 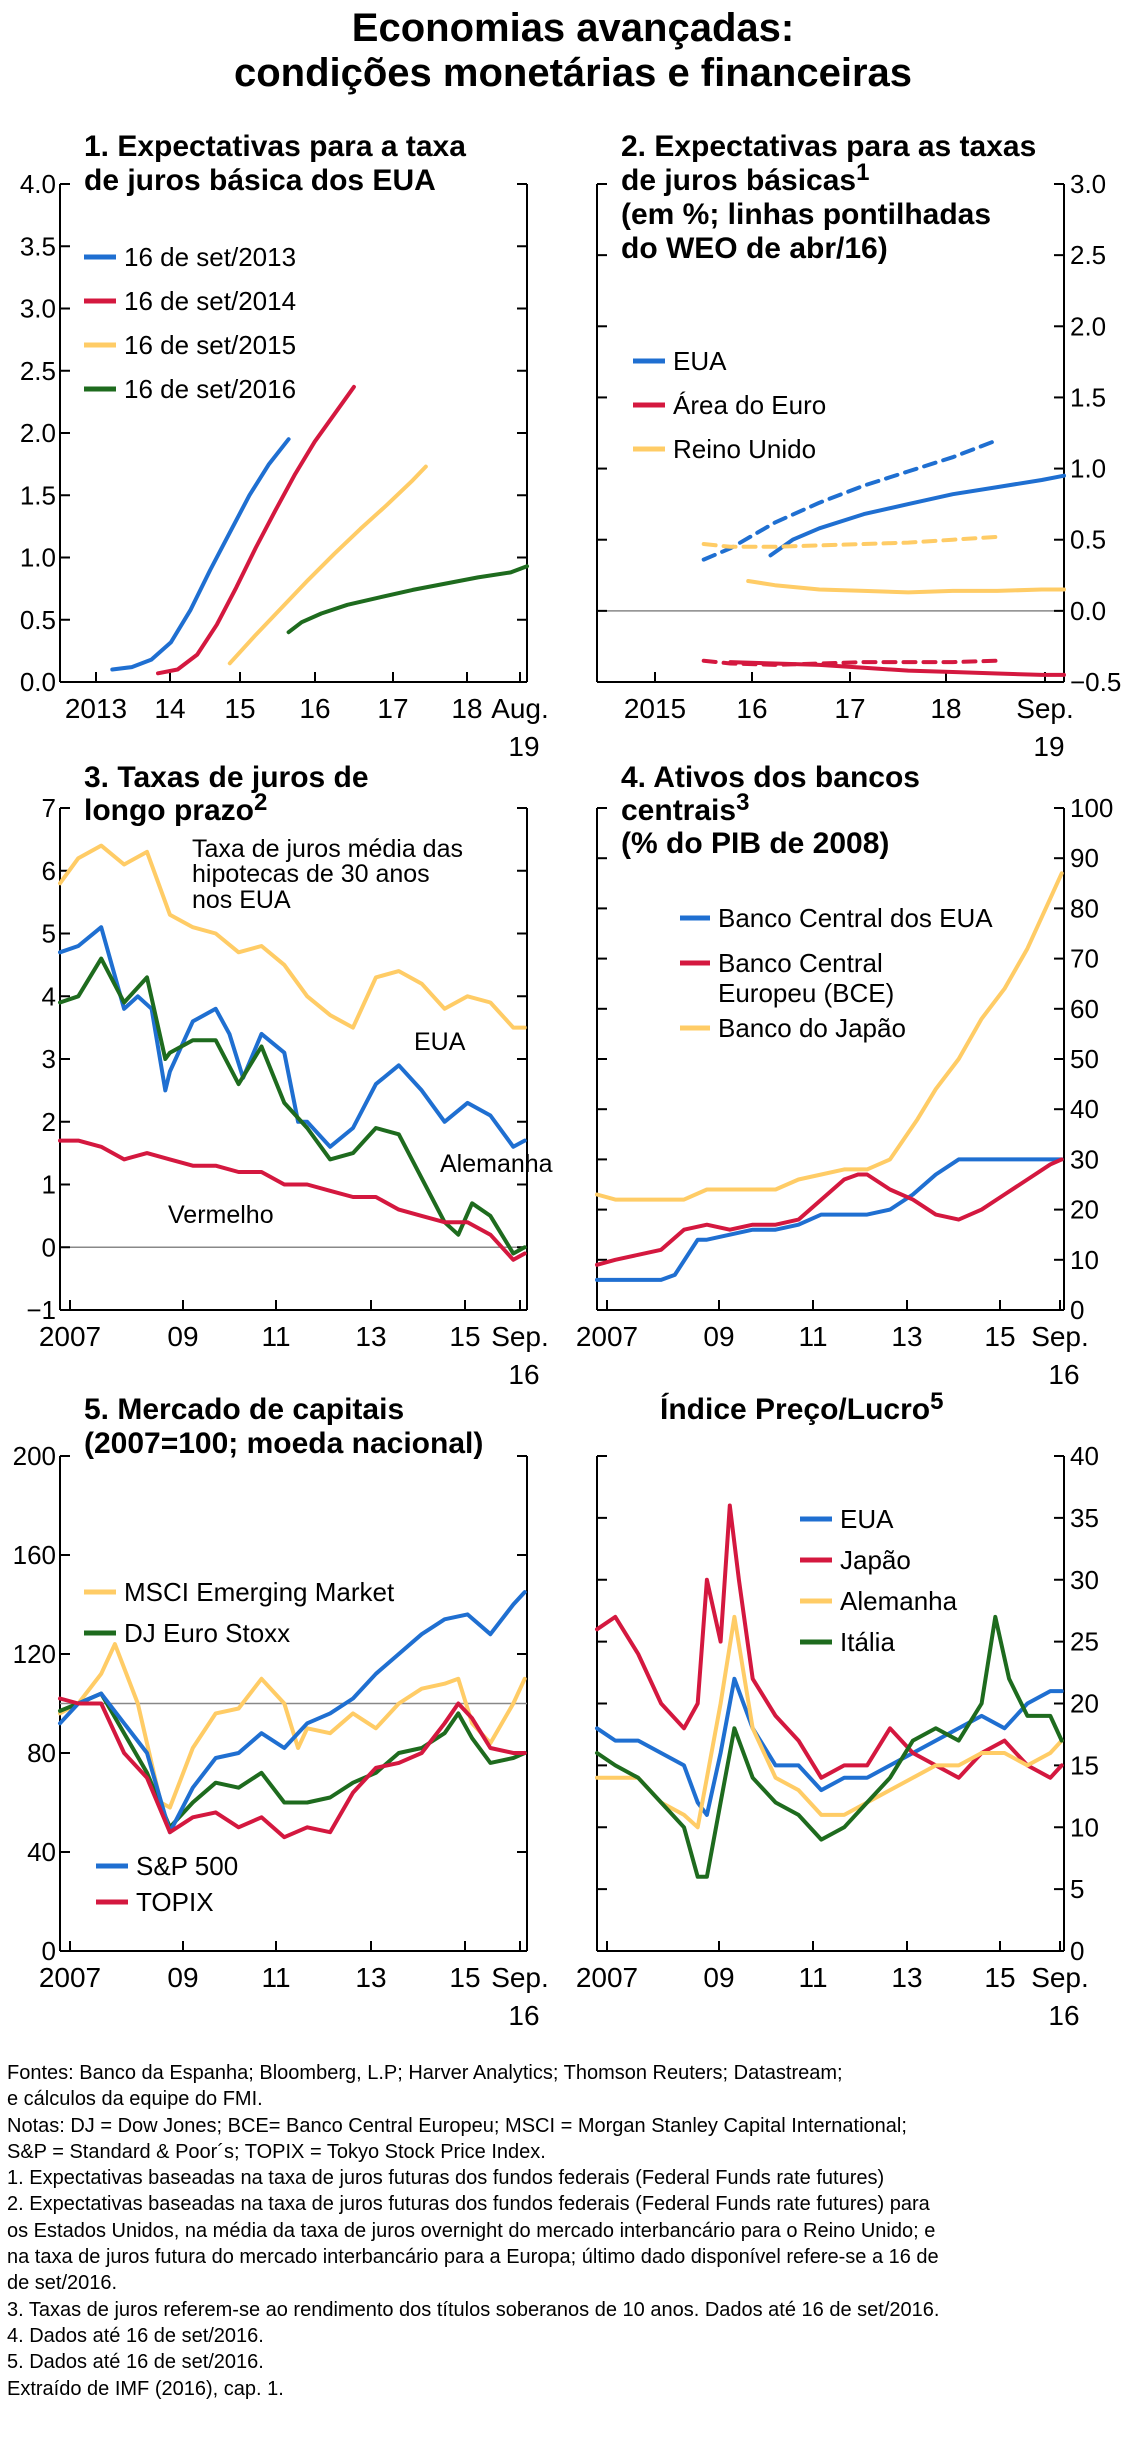 What do you see at coordinates (520, 708) in the screenshot?
I see `x-tick-label: Aug.` at bounding box center [520, 708].